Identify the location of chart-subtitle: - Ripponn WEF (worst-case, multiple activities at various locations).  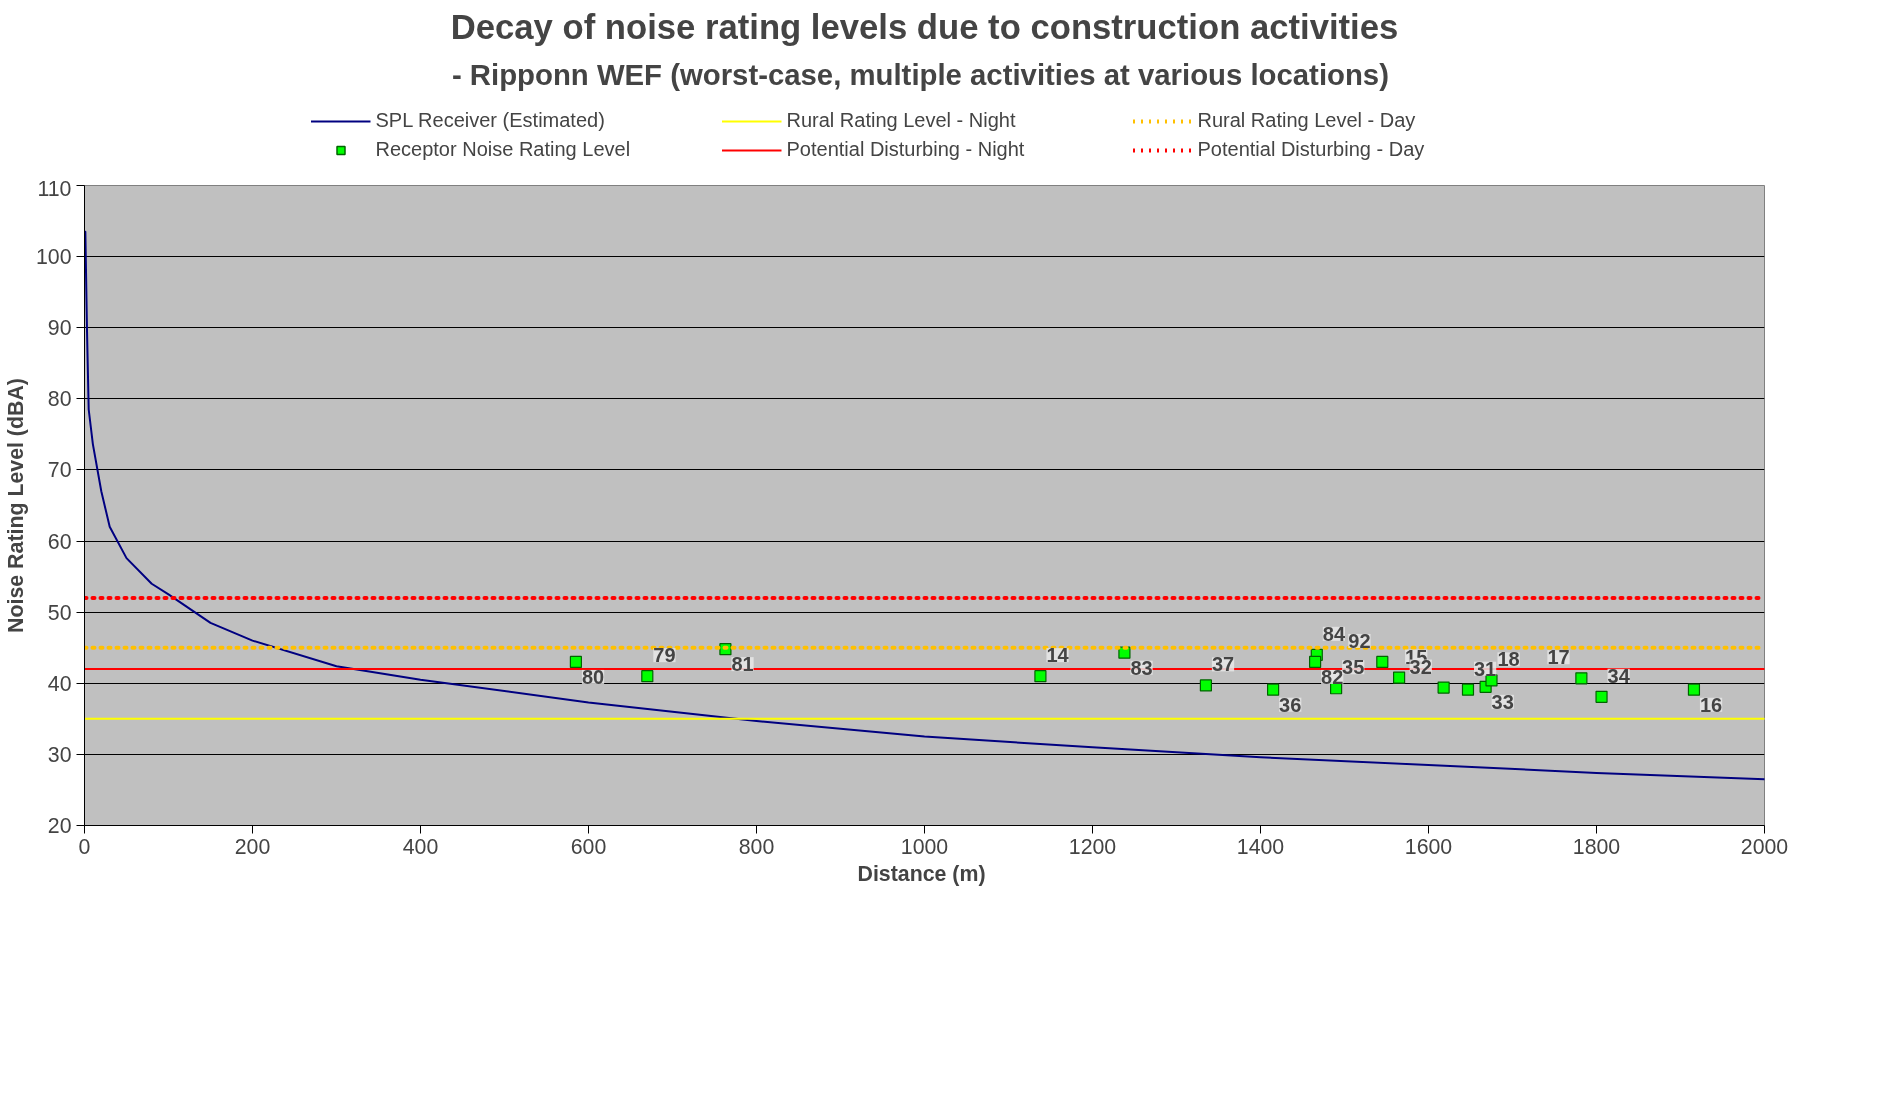
(920, 74).